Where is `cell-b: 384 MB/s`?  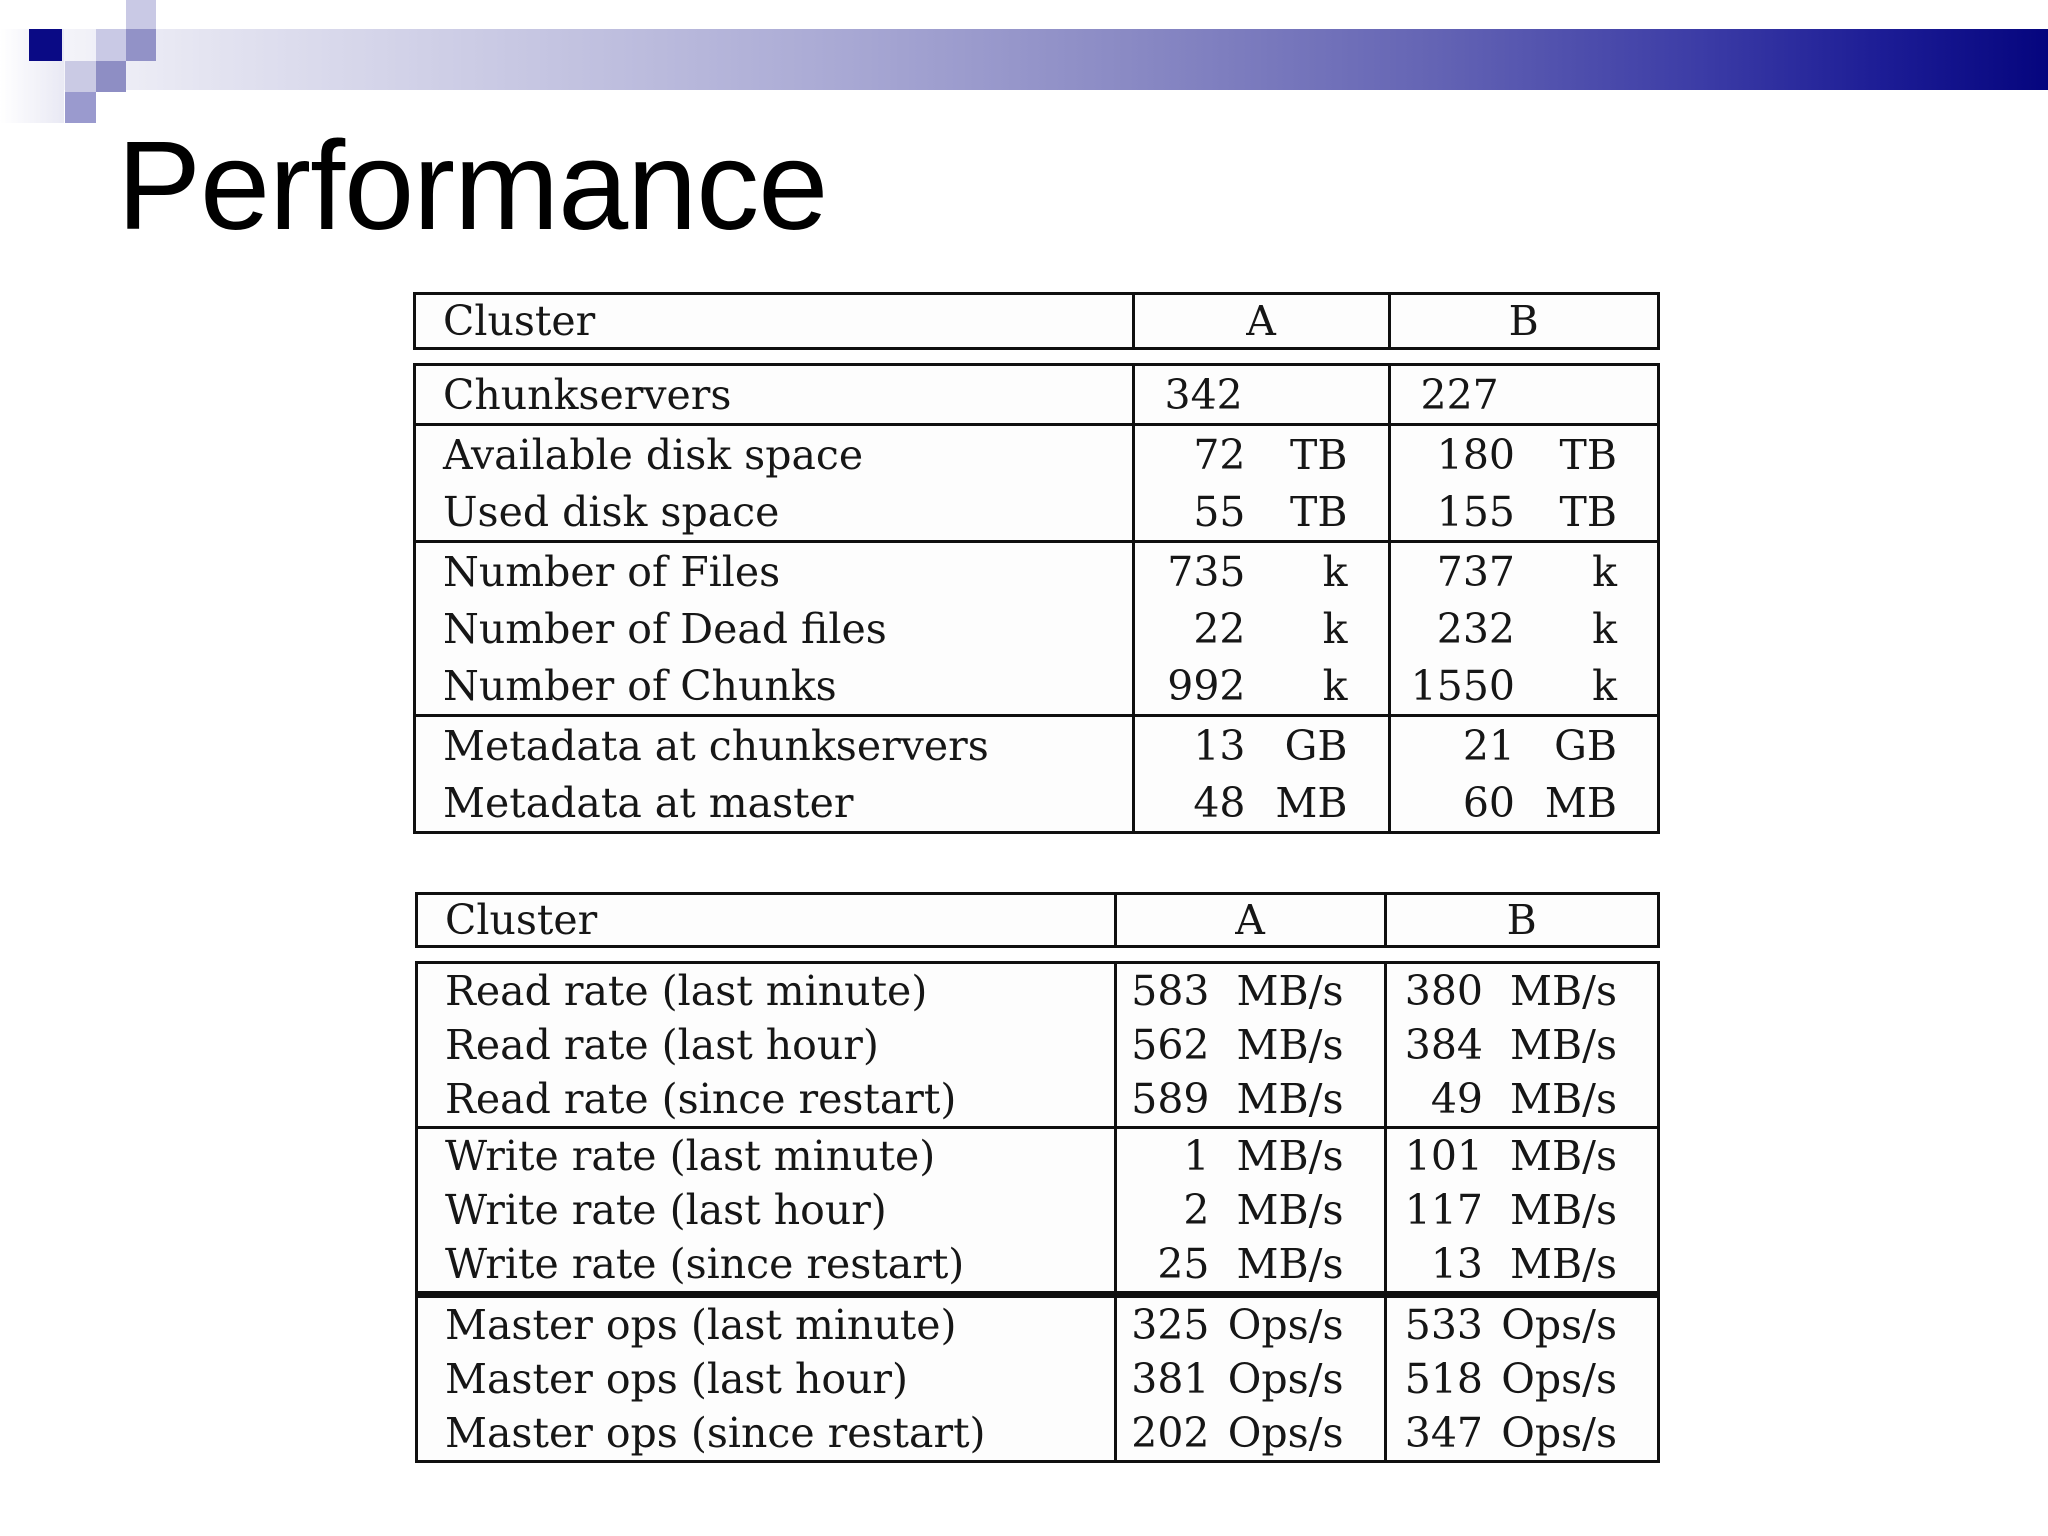 cell-b: 384 MB/s is located at coordinates (1520, 1045).